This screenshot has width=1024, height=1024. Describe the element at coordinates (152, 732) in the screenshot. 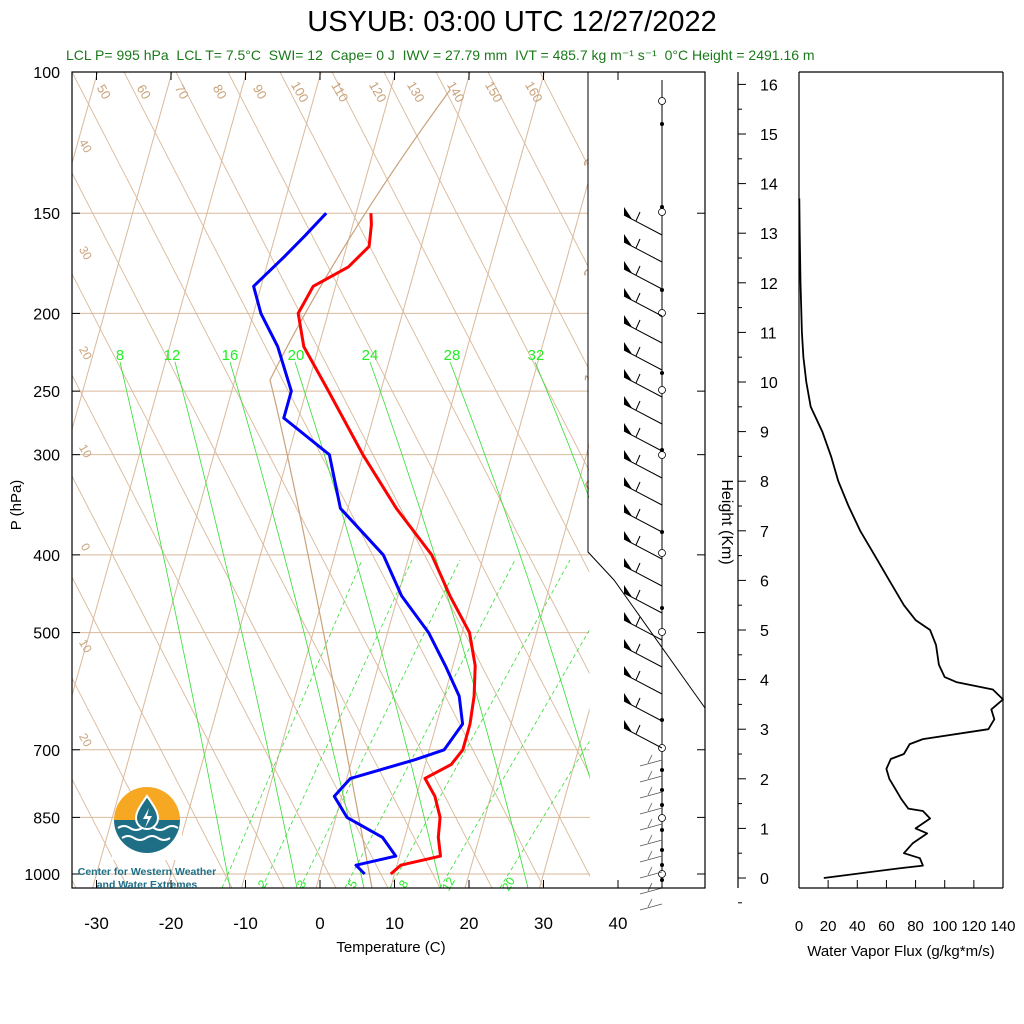

I see `dry-adiabat-line` at that location.